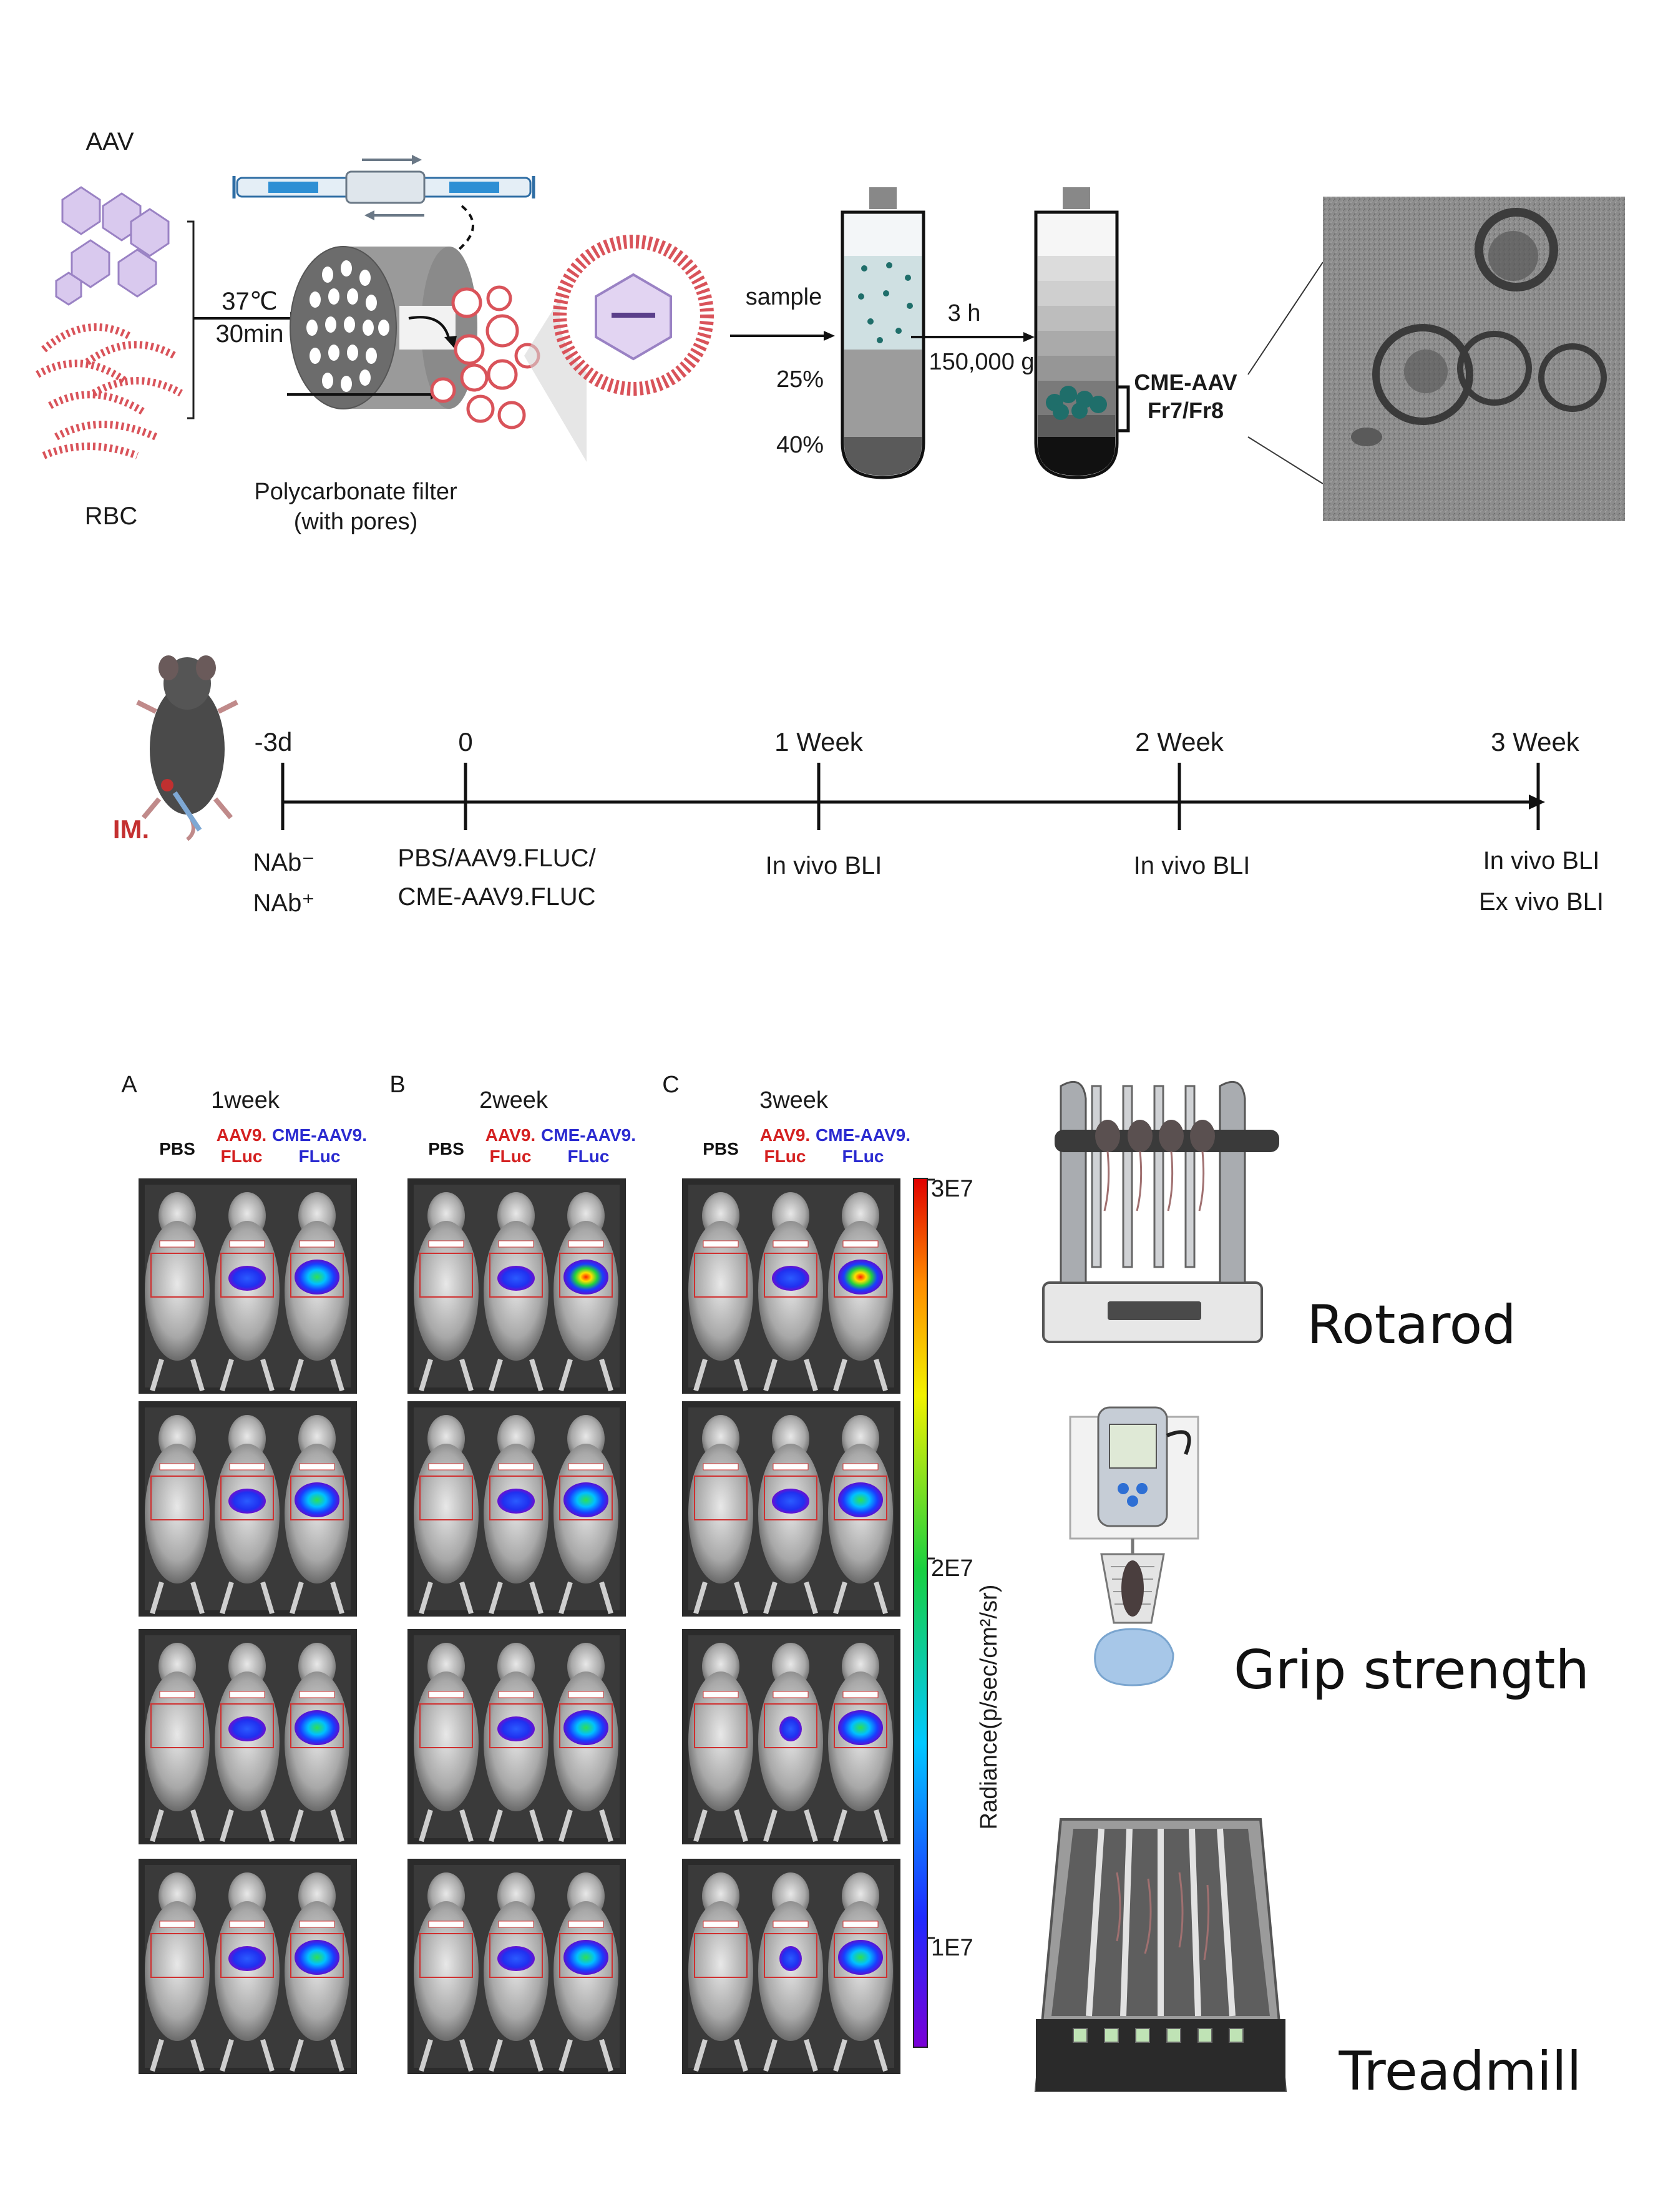 The width and height of the screenshot is (1658, 2212). What do you see at coordinates (474, 357) in the screenshot?
I see `vesicles-output` at bounding box center [474, 357].